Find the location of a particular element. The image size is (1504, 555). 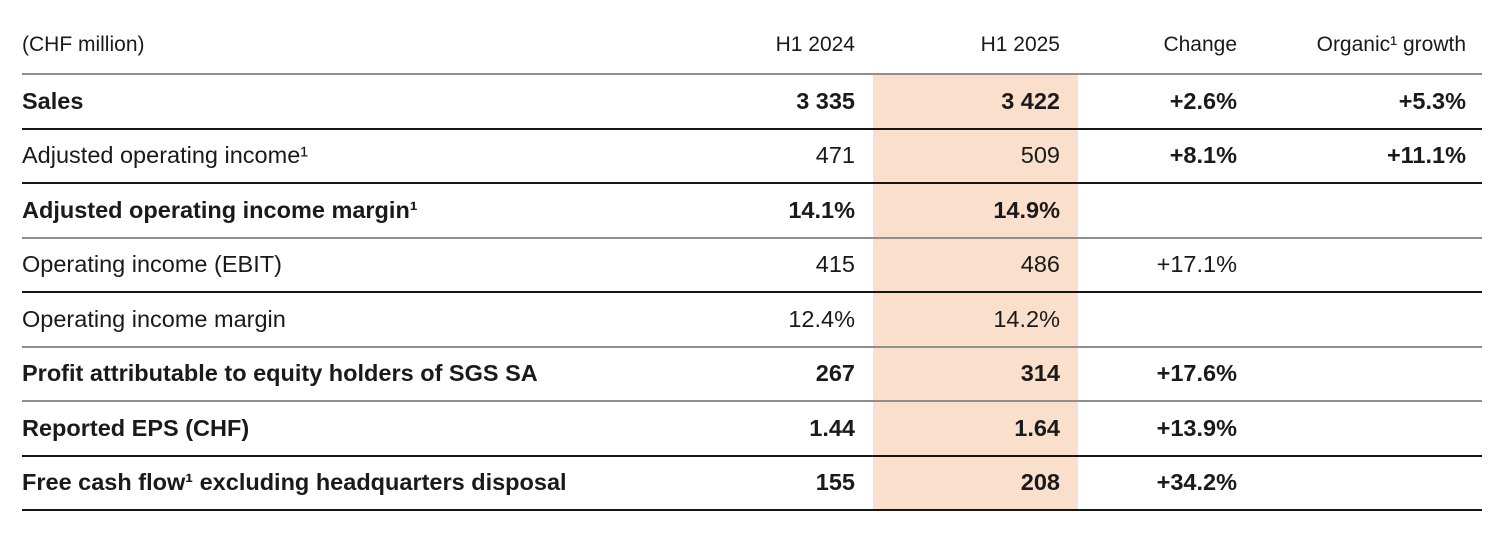

h1-2024-value: 14.1% is located at coordinates (803, 211).